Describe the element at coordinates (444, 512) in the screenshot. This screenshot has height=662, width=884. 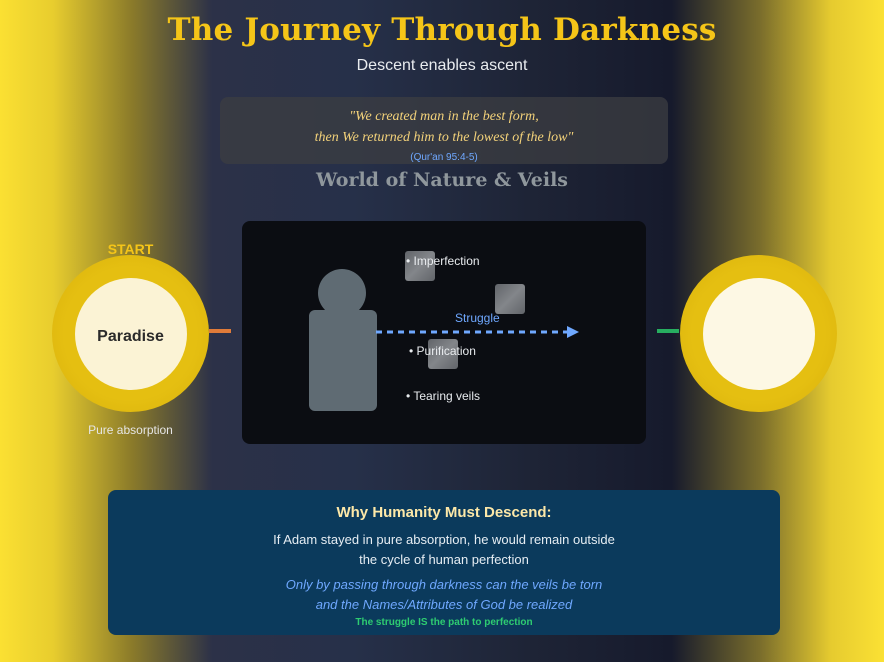
I see `why-title: Why Humanity Must Descend:` at that location.